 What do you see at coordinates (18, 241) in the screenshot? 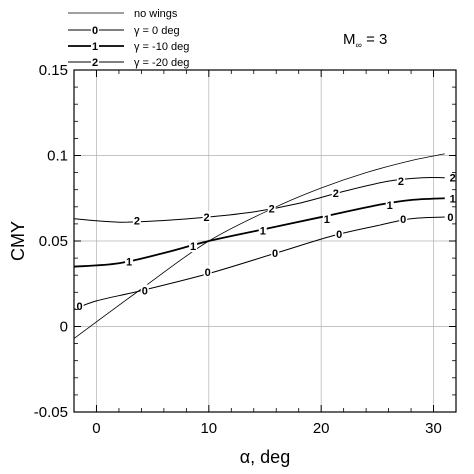
I see `y-axis-label: CMY` at bounding box center [18, 241].